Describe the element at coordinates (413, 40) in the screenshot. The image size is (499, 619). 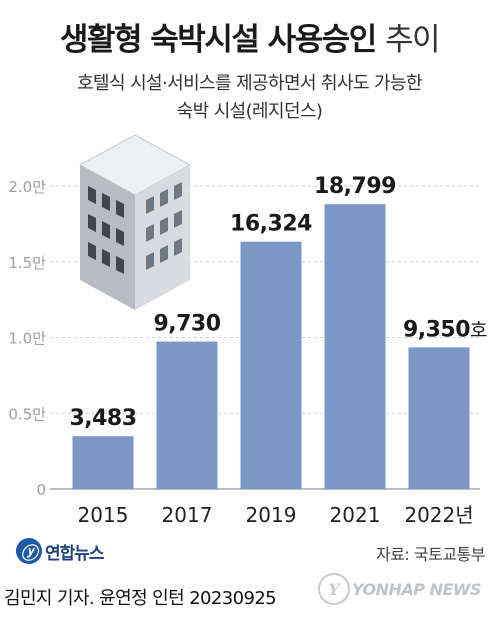
I see `title-light: 추이` at that location.